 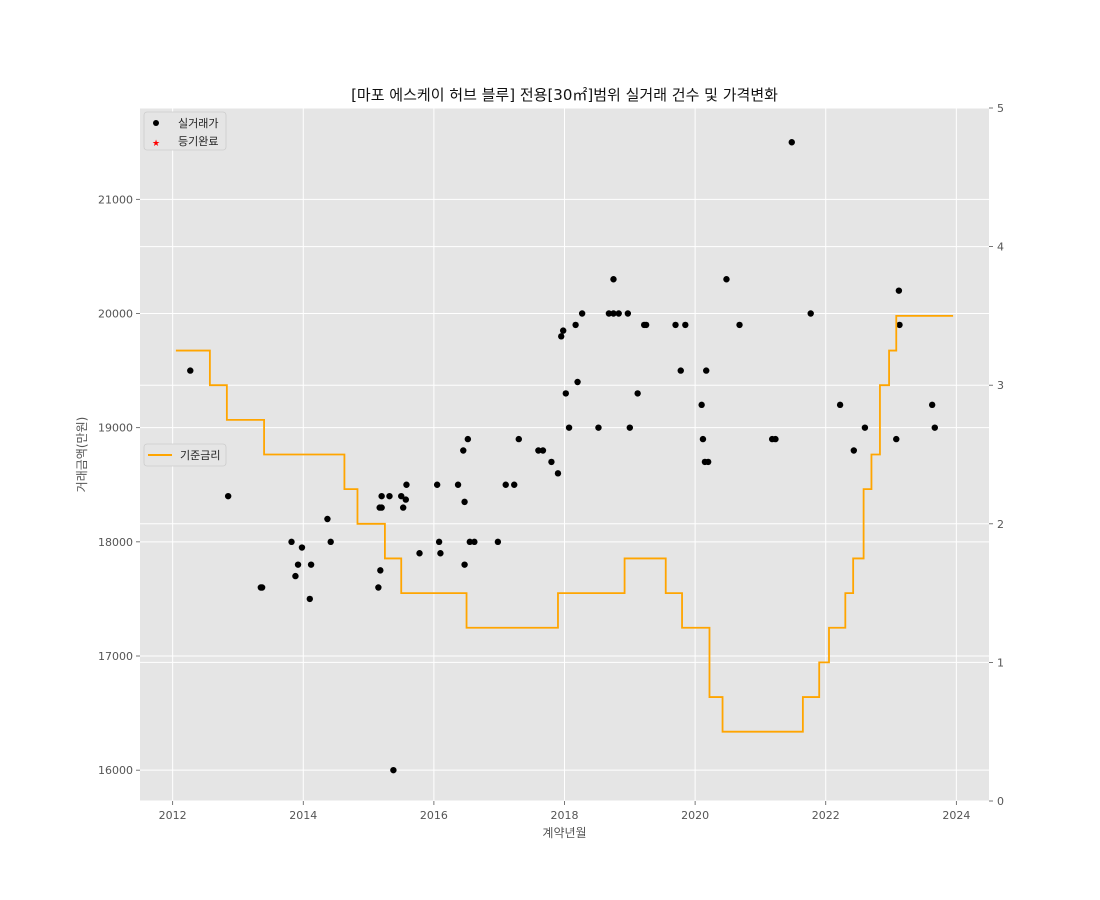 What do you see at coordinates (115, 199) in the screenshot?
I see `y-tick-label: 21000` at bounding box center [115, 199].